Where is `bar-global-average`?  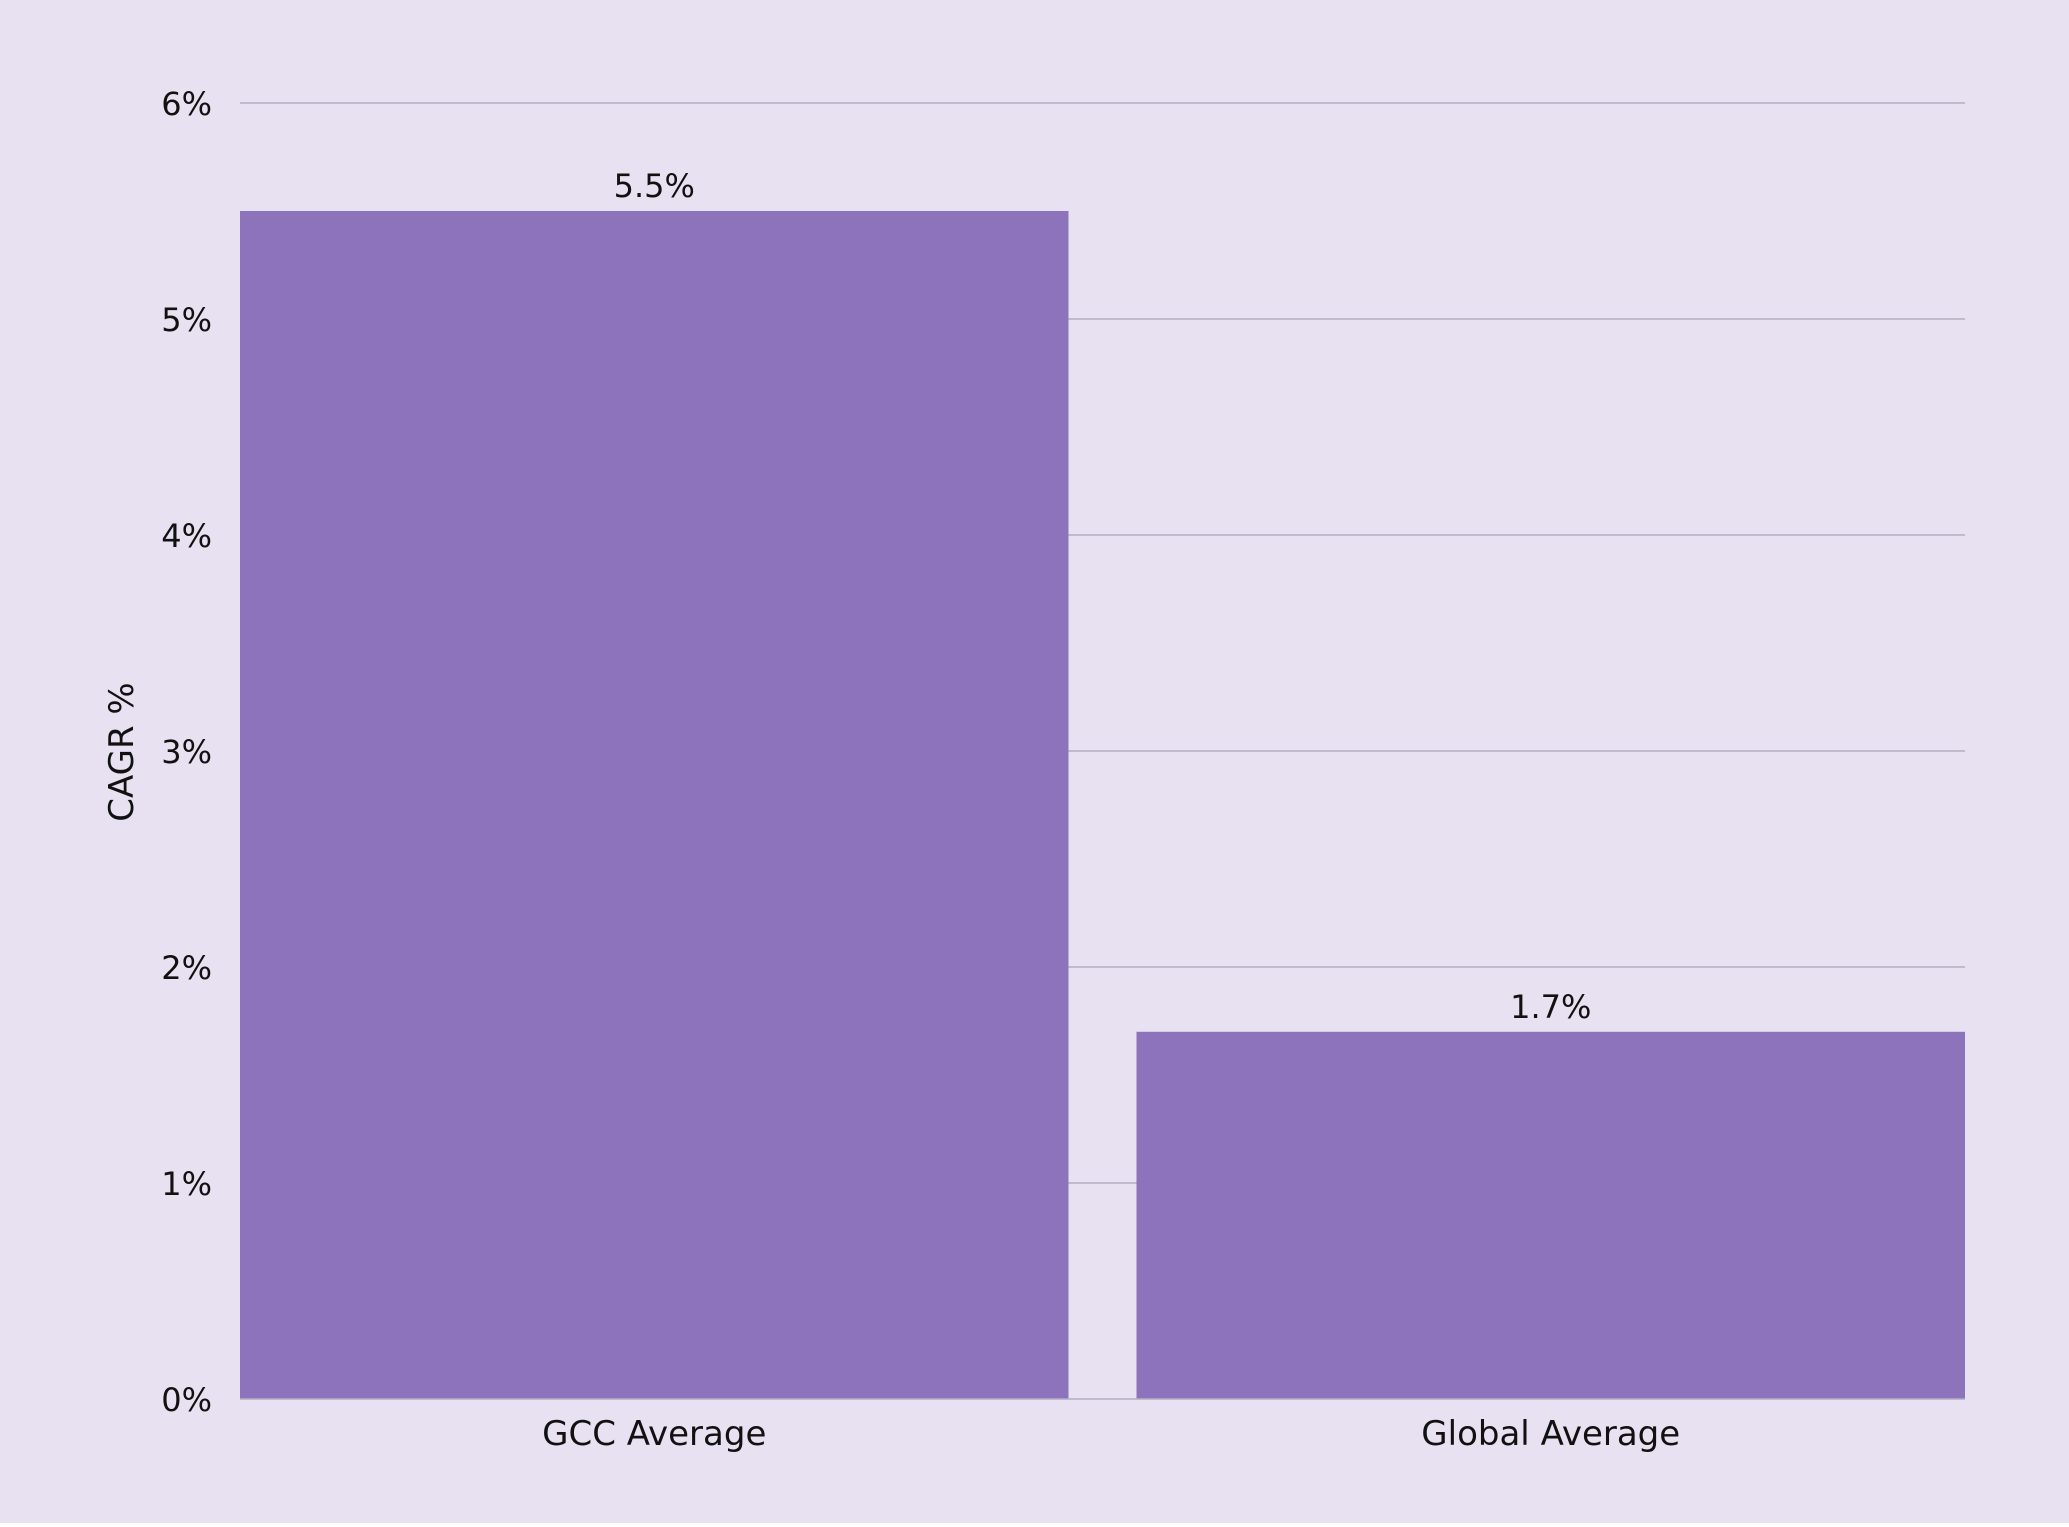
bar-global-average is located at coordinates (1550, 1215).